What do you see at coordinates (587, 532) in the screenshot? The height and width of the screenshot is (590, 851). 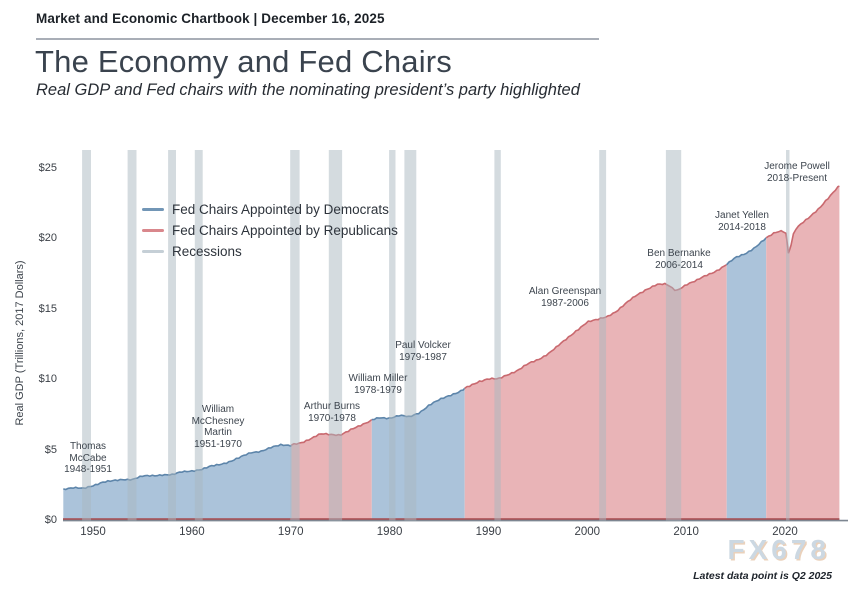 I see `x-tick-label: 2000` at bounding box center [587, 532].